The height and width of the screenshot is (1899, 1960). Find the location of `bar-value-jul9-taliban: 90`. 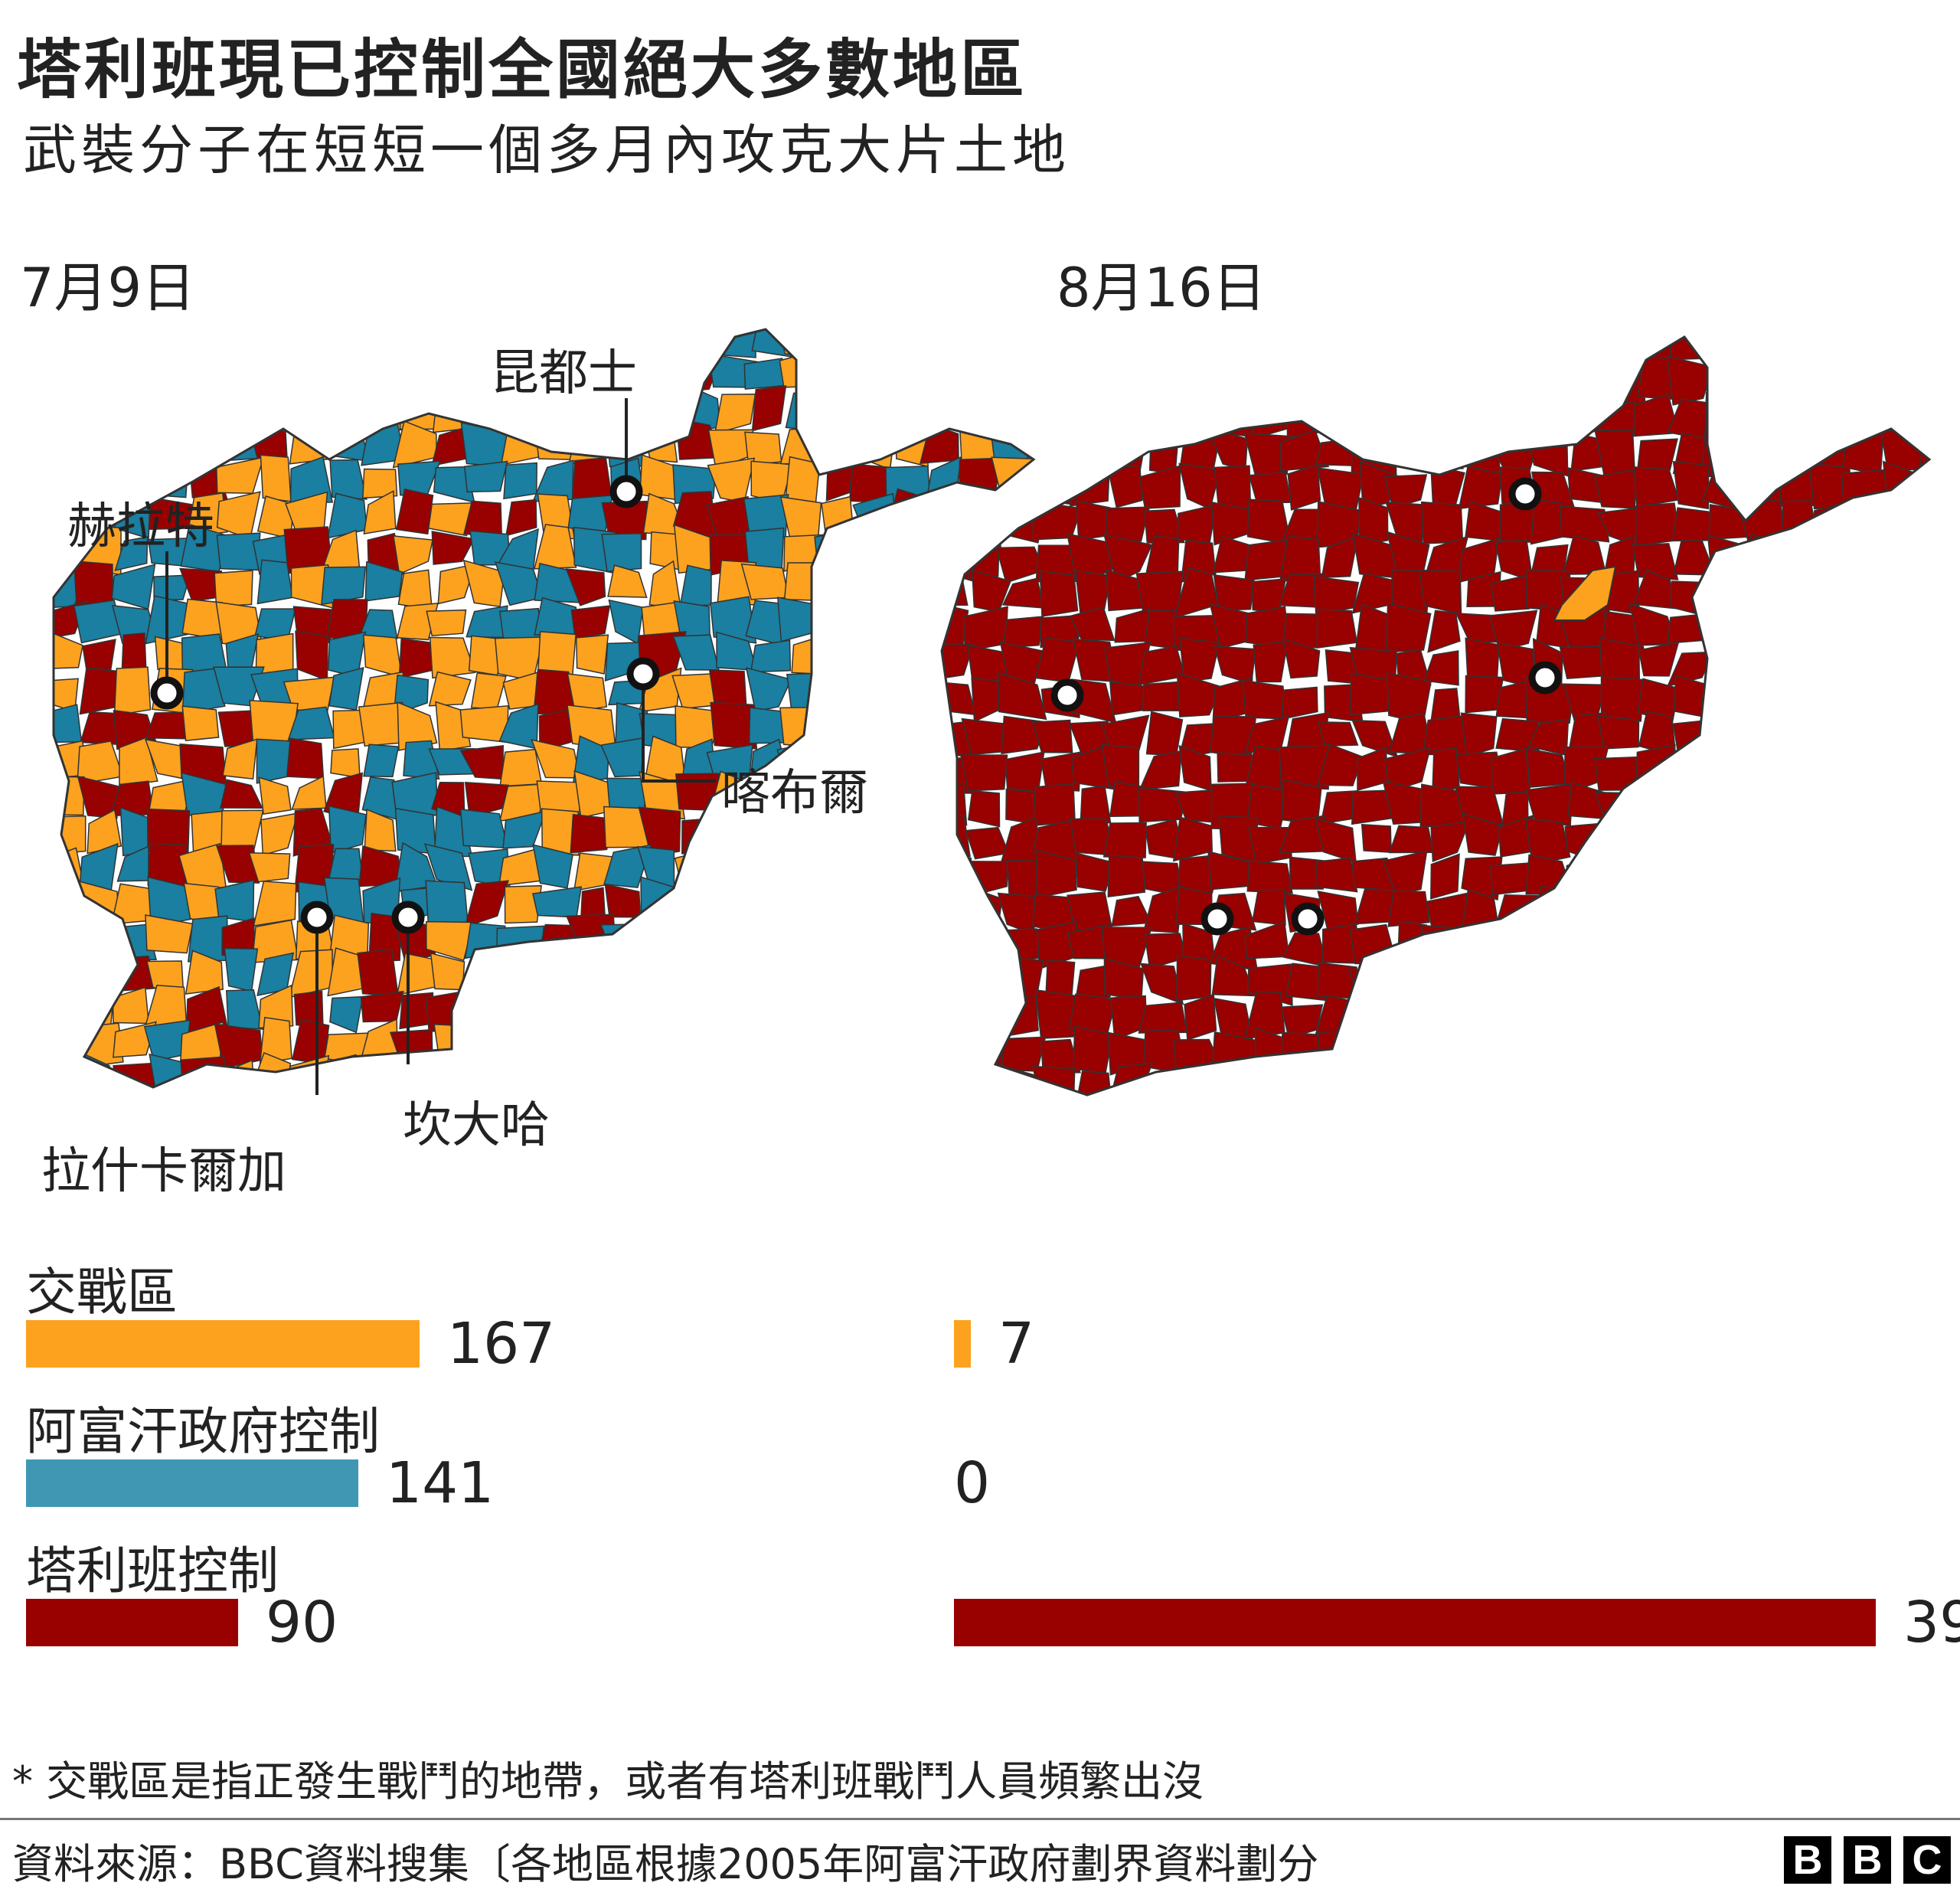

bar-value-jul9-taliban: 90 is located at coordinates (302, 1623).